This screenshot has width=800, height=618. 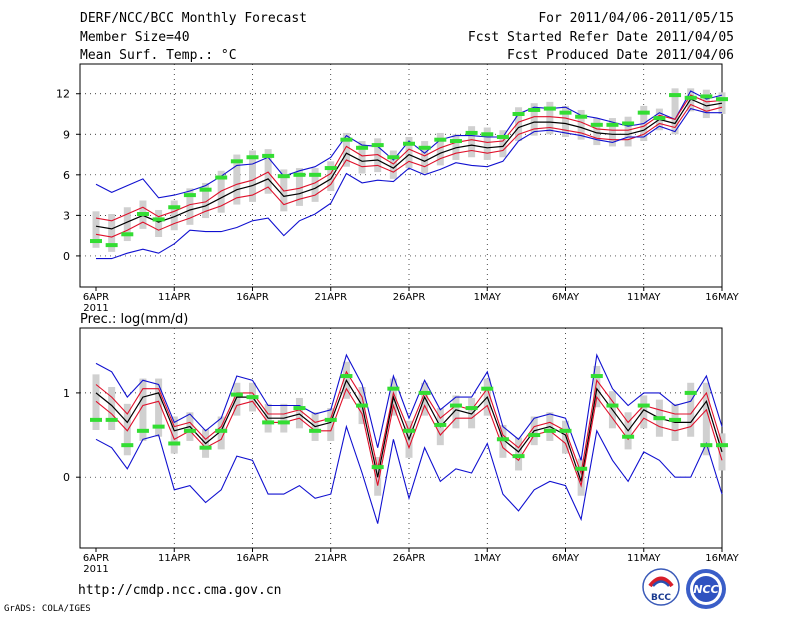 I want to click on ncc-logo-text: NCC, so click(x=705, y=589).